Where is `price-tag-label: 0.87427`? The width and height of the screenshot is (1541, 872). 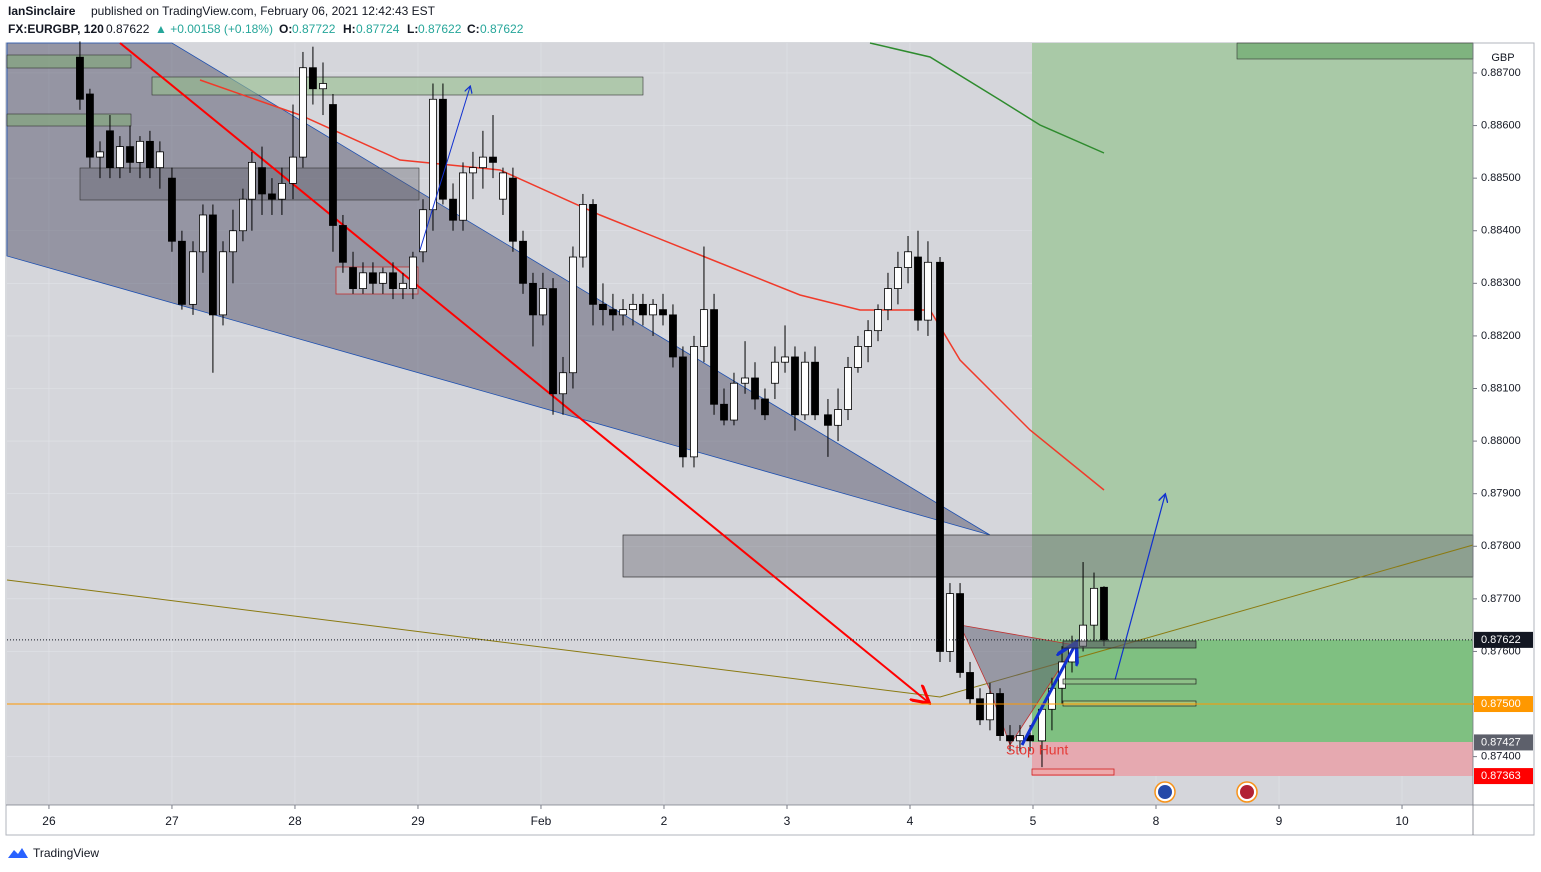 price-tag-label: 0.87427 is located at coordinates (1501, 742).